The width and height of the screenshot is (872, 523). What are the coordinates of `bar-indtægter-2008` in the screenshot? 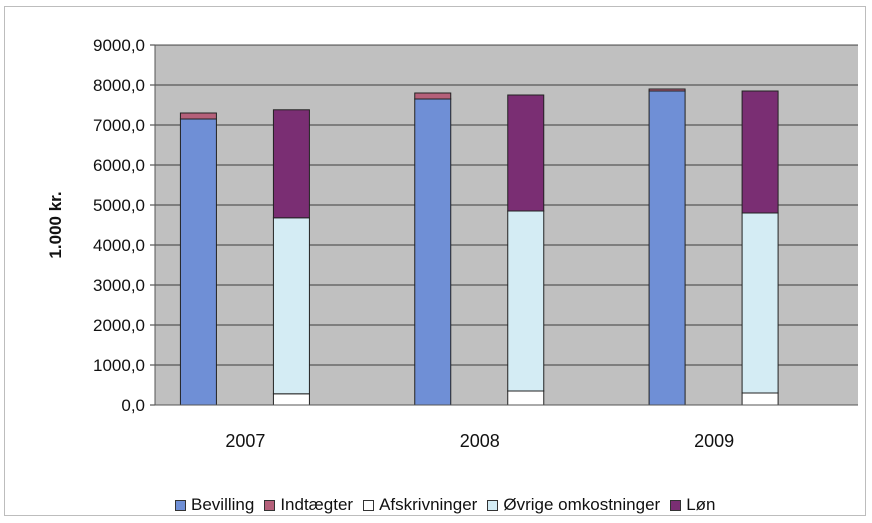 It's located at (433, 96).